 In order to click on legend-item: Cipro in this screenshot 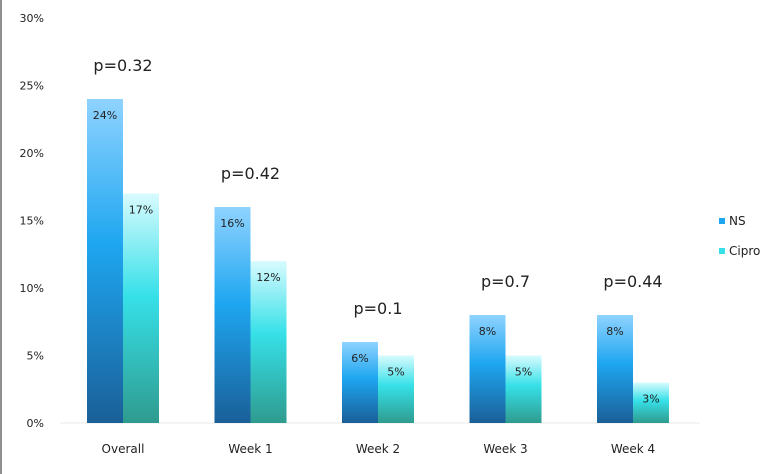, I will do `click(739, 251)`.